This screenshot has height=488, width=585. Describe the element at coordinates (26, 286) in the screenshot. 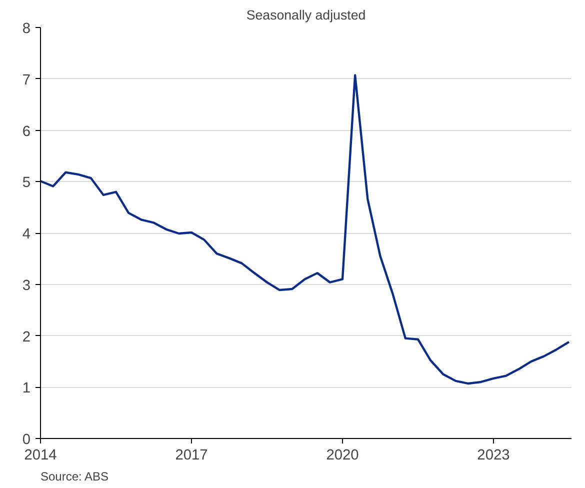

I see `y-tick-label: 3` at that location.